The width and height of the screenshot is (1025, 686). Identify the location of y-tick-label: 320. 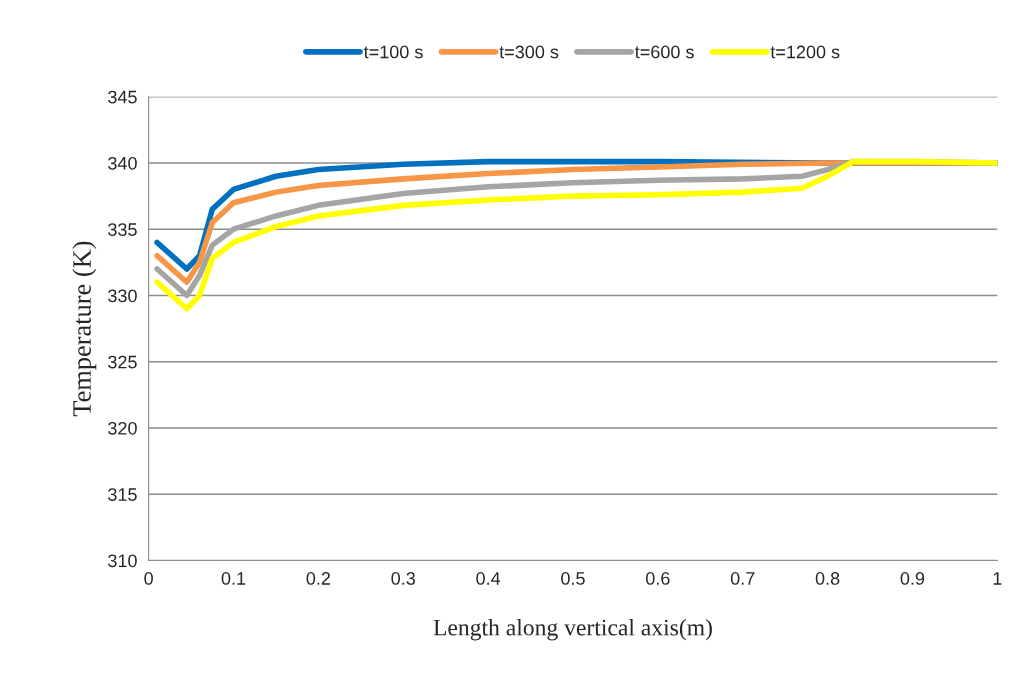
(122, 428).